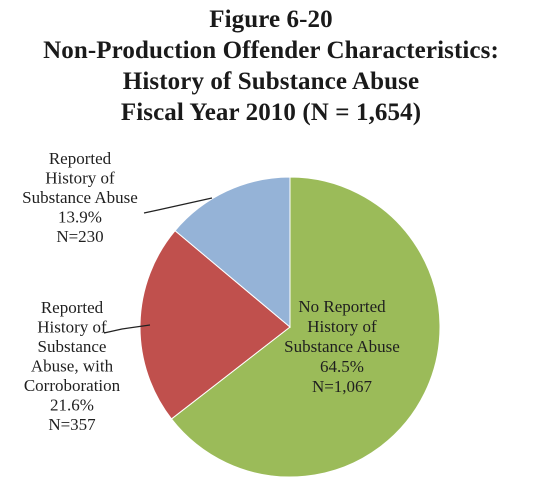  What do you see at coordinates (271, 19) in the screenshot?
I see `title-line-1: Figure 6-20` at bounding box center [271, 19].